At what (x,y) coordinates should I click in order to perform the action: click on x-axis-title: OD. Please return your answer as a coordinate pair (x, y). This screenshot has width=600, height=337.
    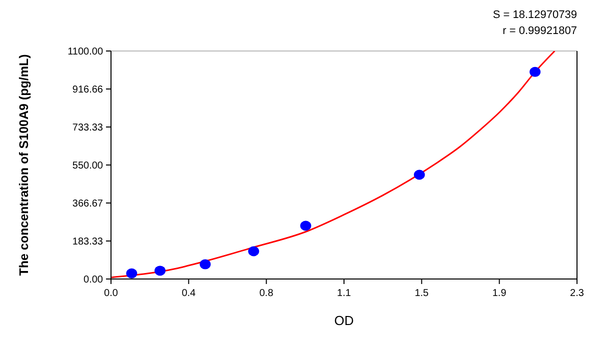
    Looking at the image, I should click on (344, 320).